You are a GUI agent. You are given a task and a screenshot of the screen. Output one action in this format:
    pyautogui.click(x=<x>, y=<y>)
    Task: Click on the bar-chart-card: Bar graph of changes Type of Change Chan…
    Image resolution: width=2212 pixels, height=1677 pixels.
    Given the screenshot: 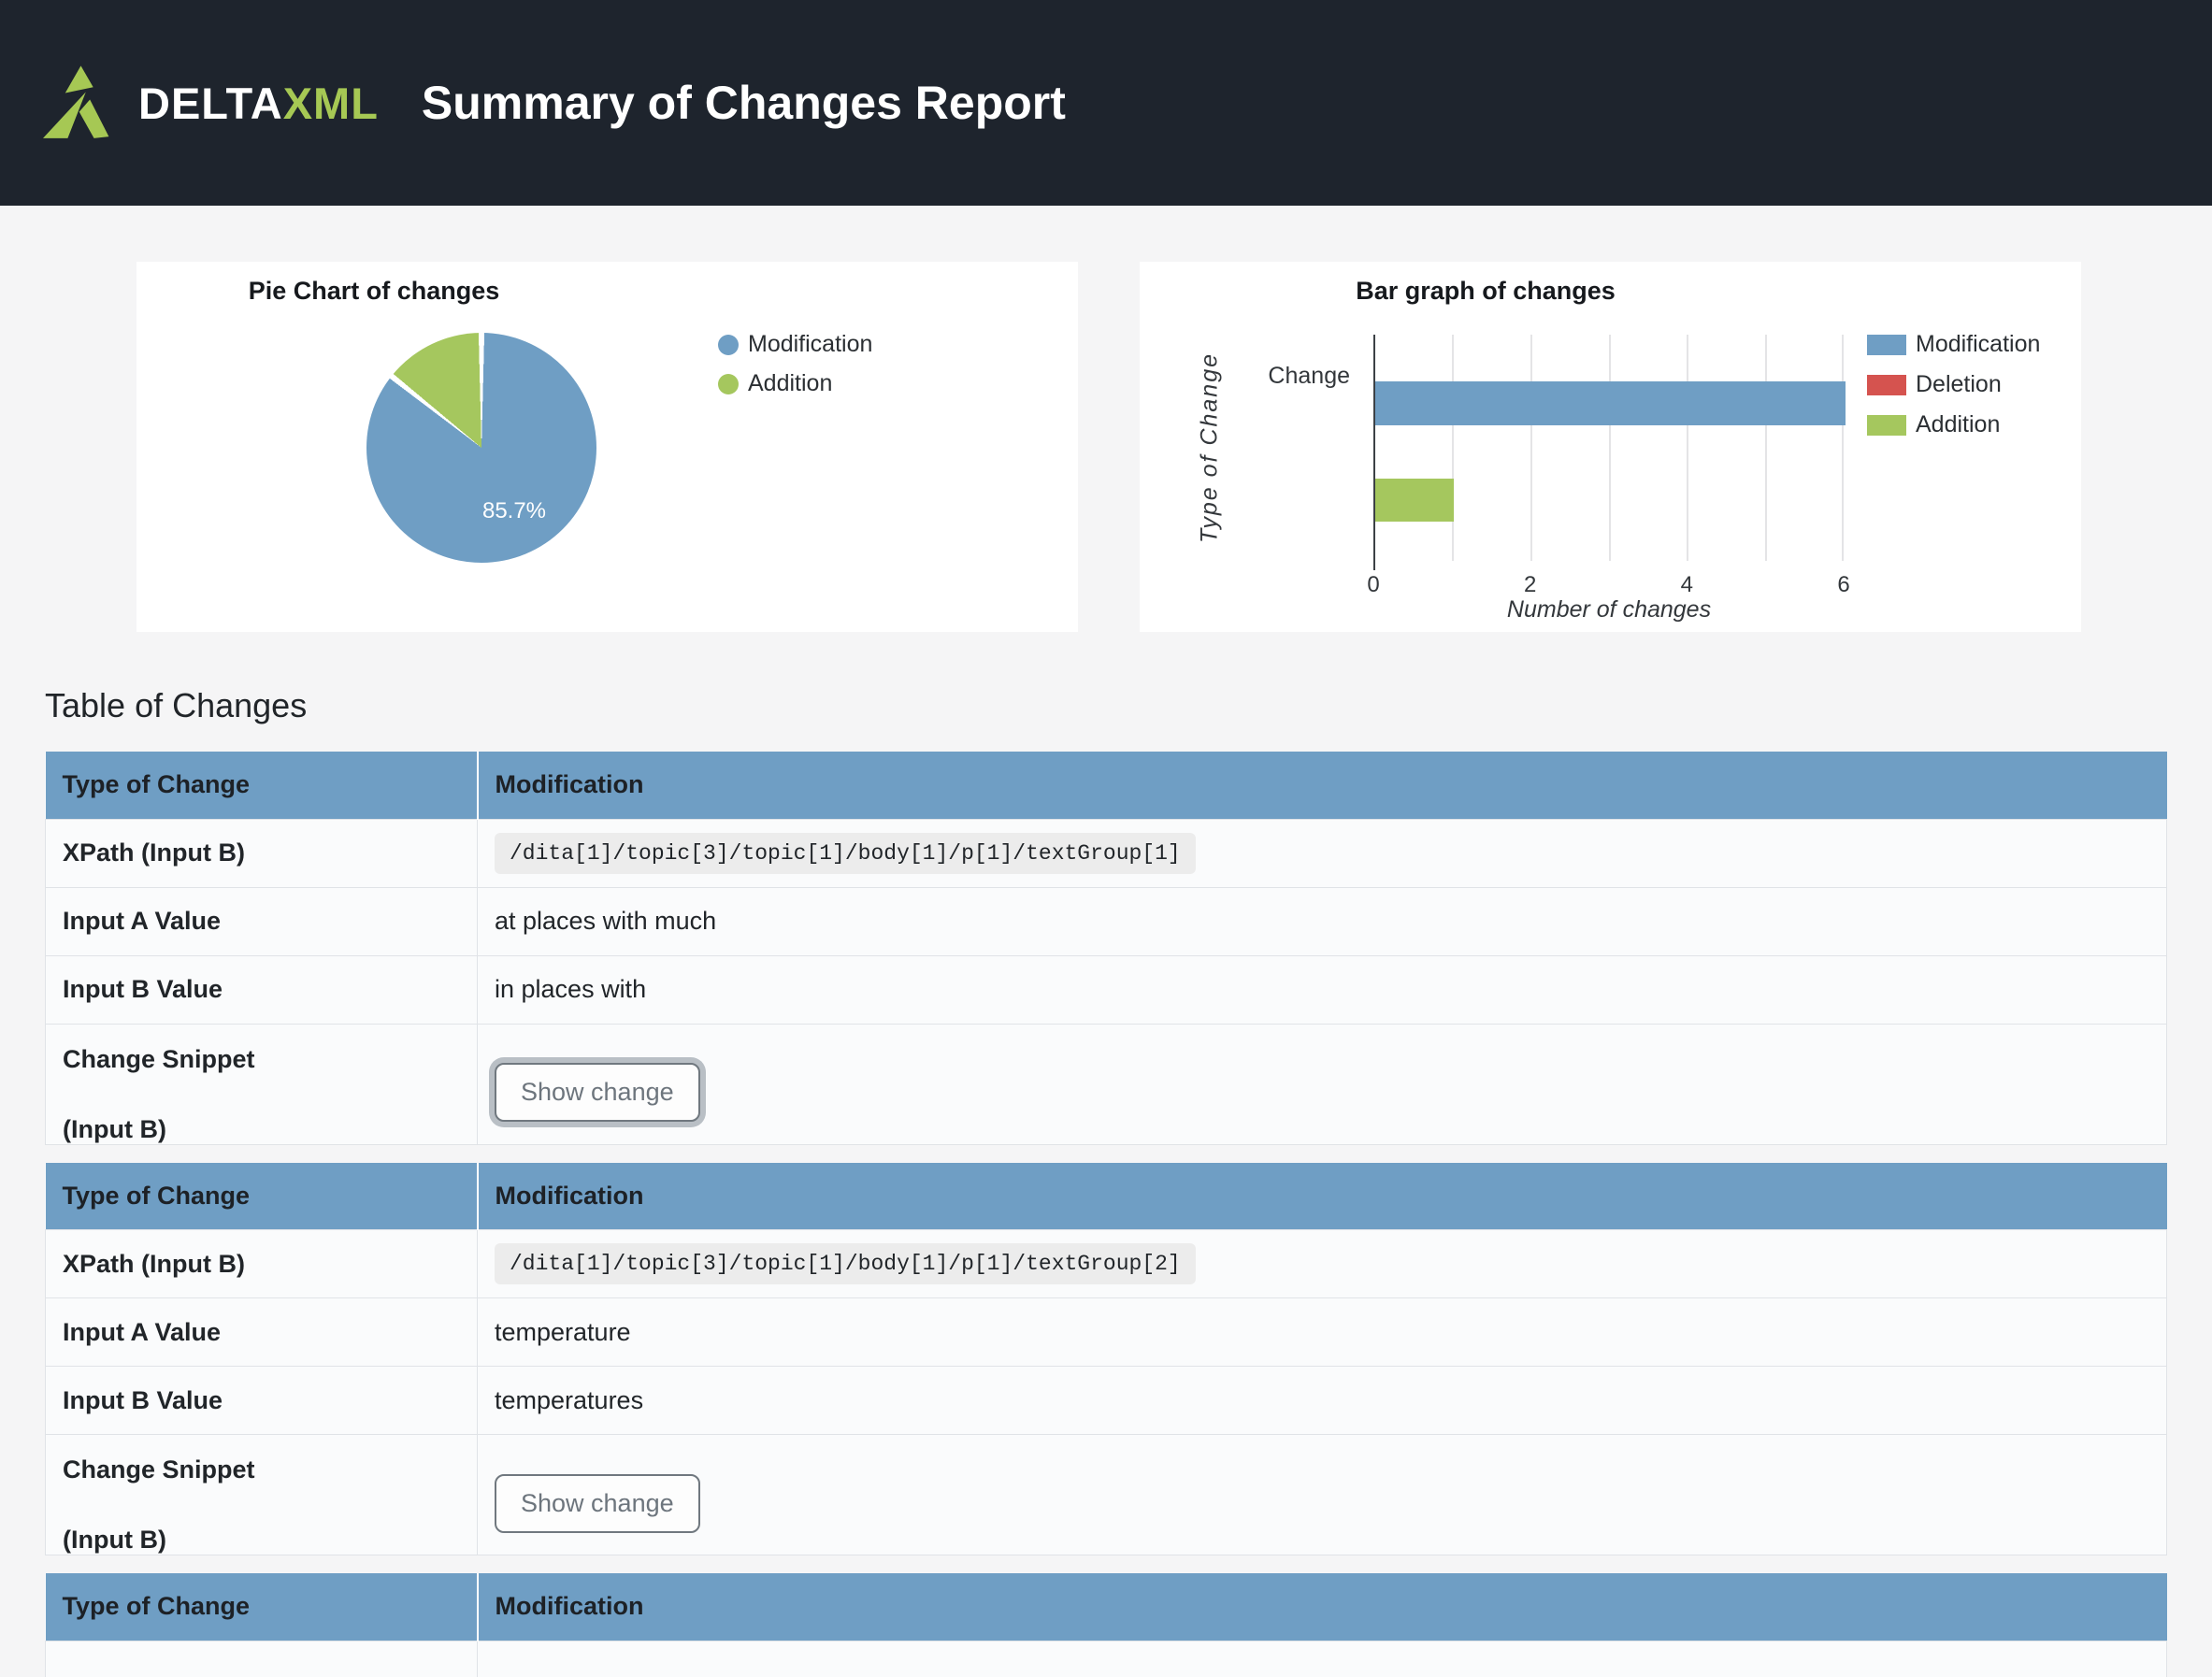 What is the action you would take?
    pyautogui.click(x=1610, y=447)
    